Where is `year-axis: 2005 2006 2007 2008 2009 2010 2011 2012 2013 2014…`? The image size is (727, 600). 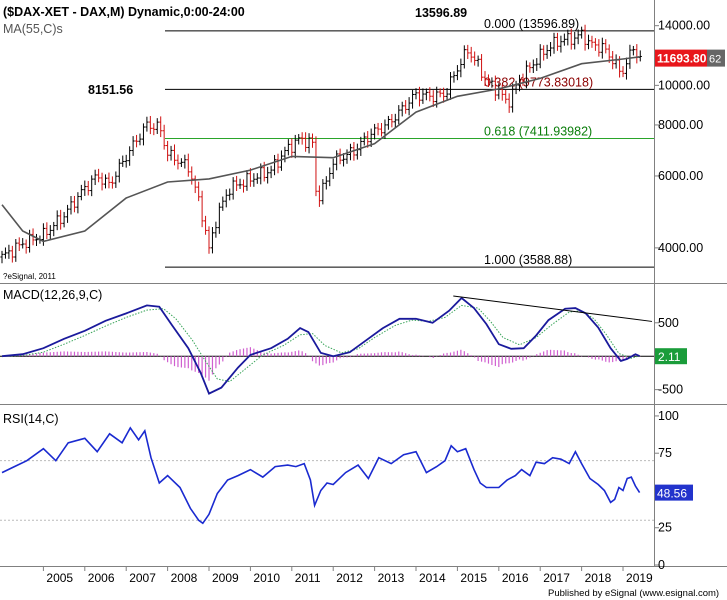
year-axis: 2005 2006 2007 2008 2009 2010 2011 2012 2013 2014… is located at coordinates (347, 575).